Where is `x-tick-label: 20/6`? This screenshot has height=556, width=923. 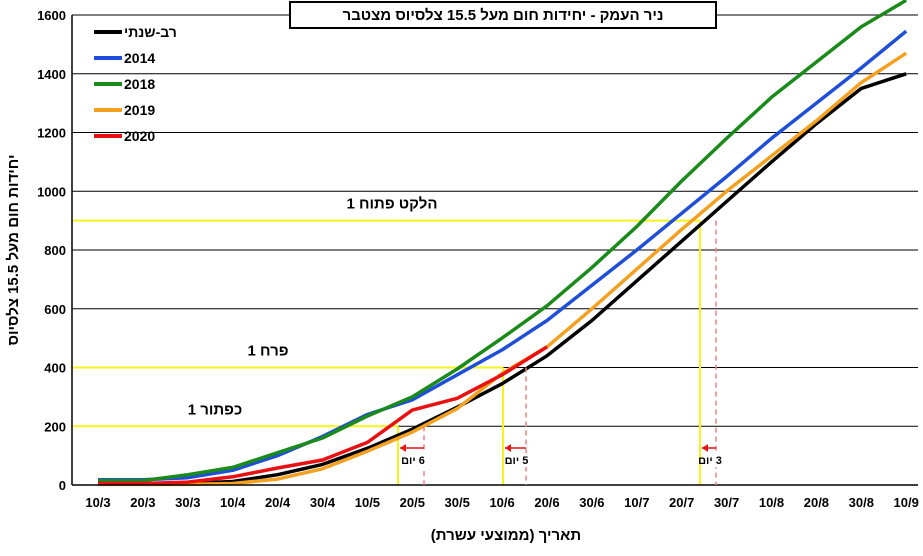
x-tick-label: 20/6 is located at coordinates (546, 502).